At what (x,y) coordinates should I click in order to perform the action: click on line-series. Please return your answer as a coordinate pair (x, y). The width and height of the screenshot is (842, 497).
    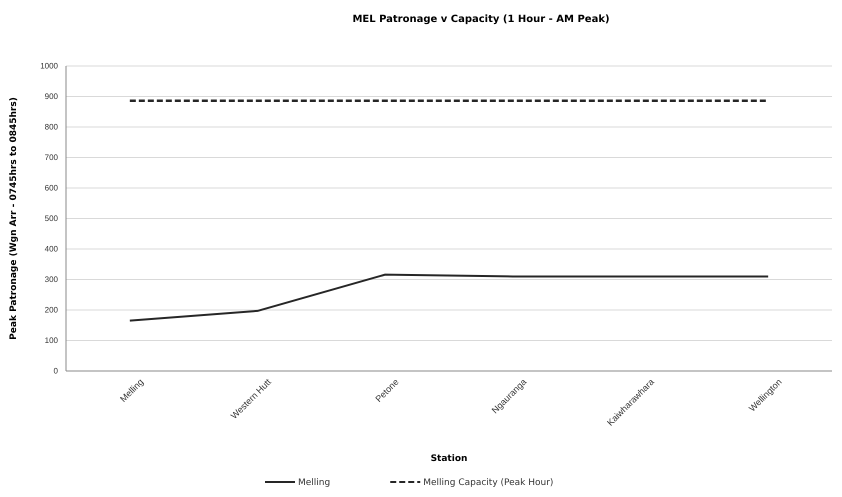
    Looking at the image, I should click on (449, 298).